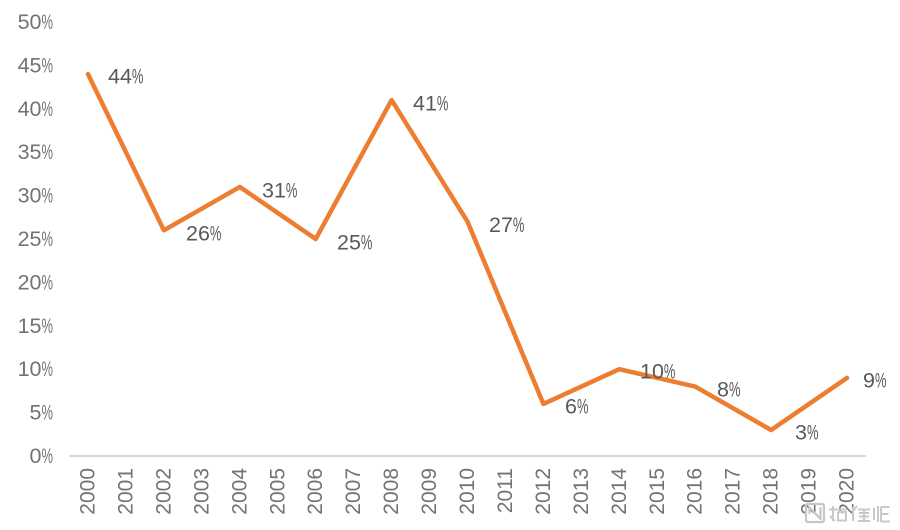  What do you see at coordinates (505, 490) in the screenshot?
I see `svg-text: 2011` at bounding box center [505, 490].